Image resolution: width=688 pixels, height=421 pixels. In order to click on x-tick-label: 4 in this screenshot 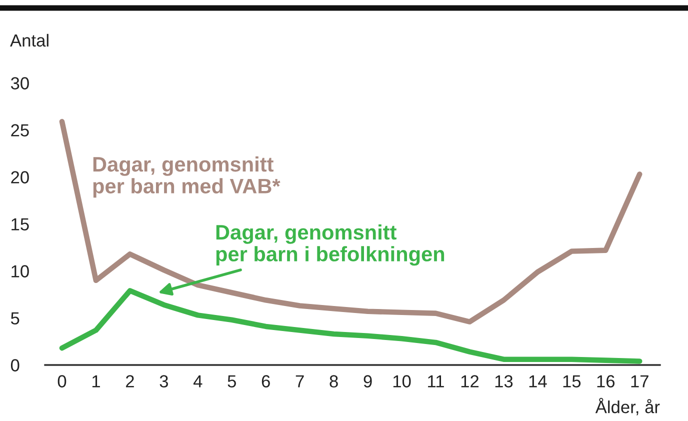, I will do `click(197, 381)`.